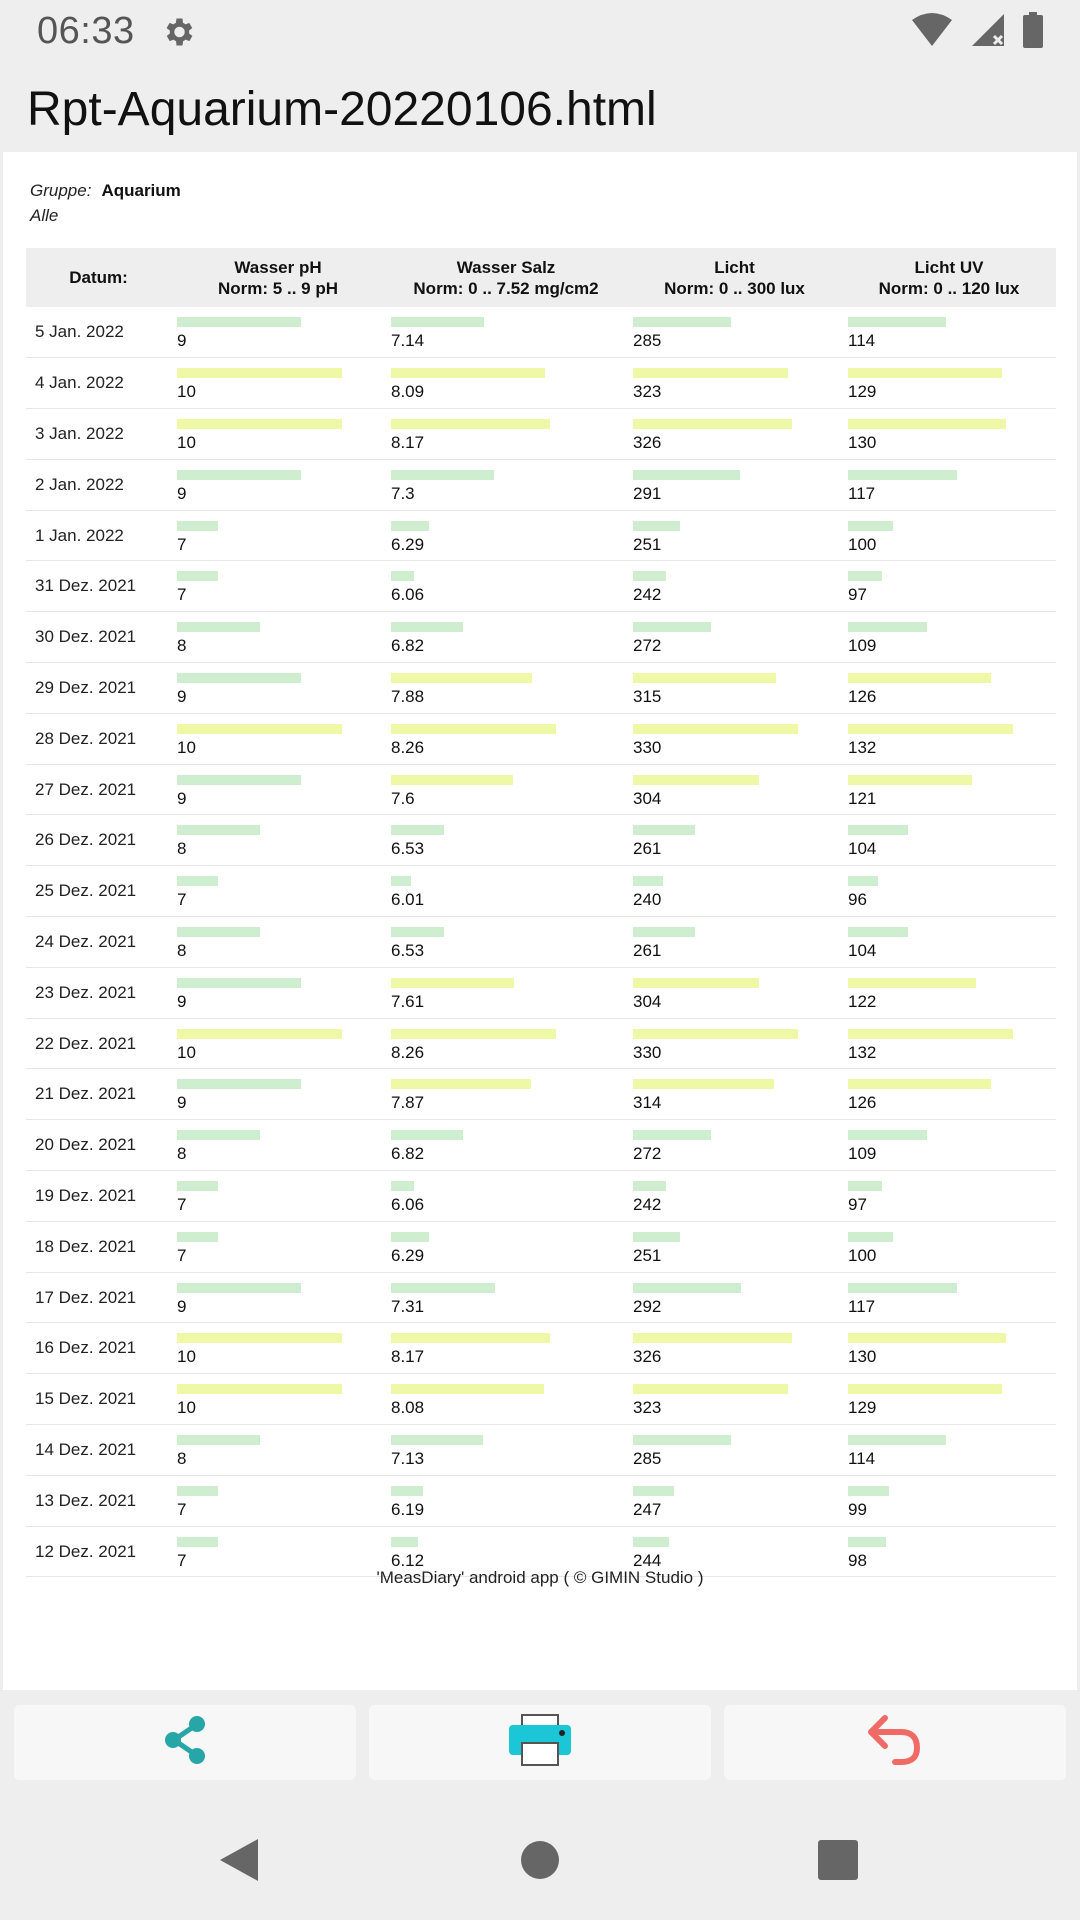  I want to click on table-row: 24 Dez. 2021 8 6.53 261 104, so click(541, 942).